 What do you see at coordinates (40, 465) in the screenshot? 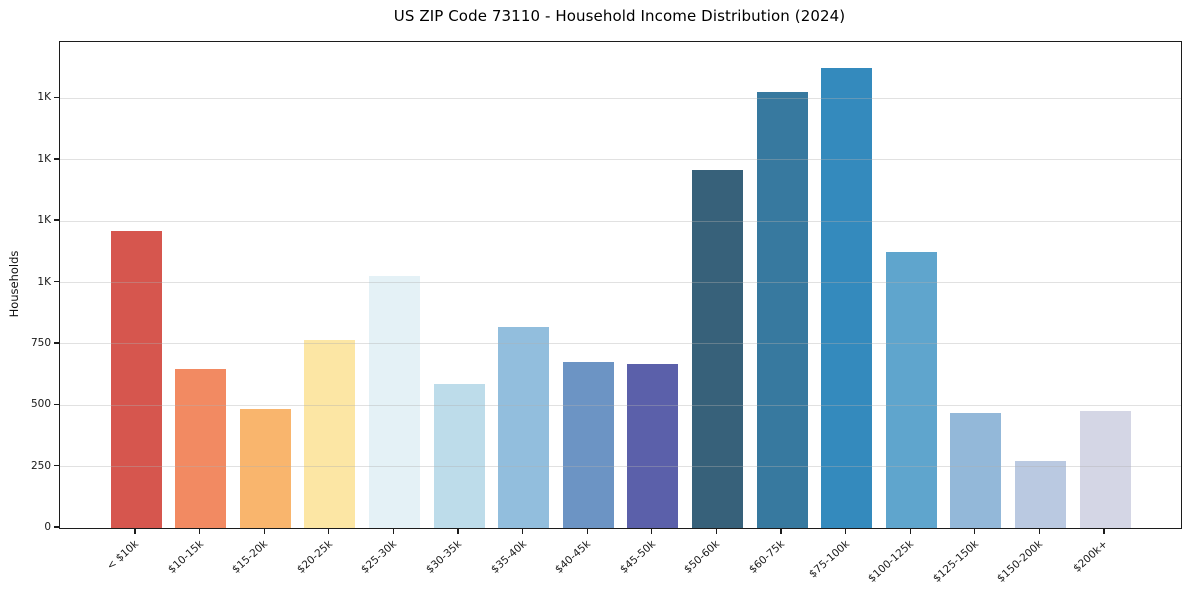
I see `y-tick-label: 250` at bounding box center [40, 465].